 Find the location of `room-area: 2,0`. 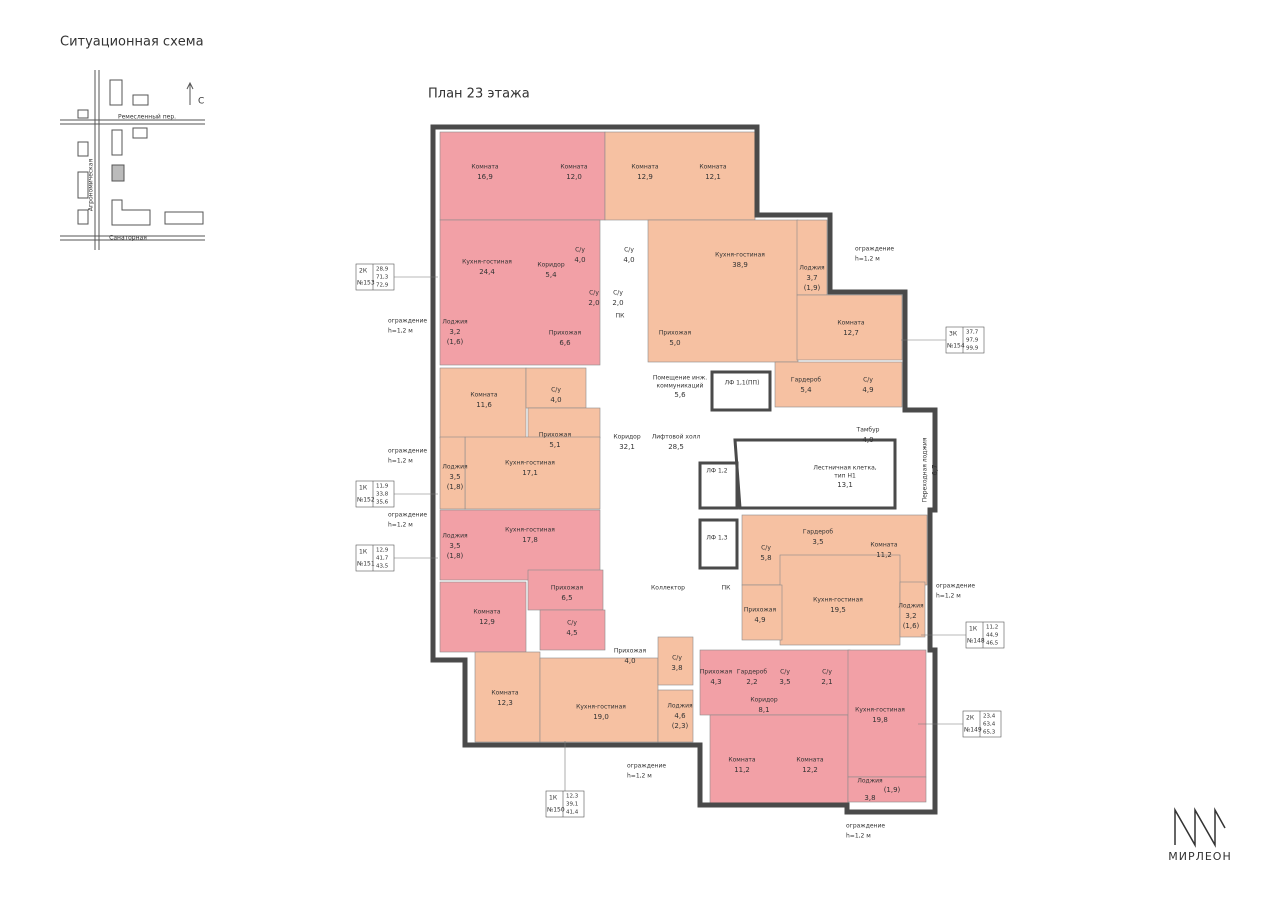

room-area: 2,0 is located at coordinates (617, 303).